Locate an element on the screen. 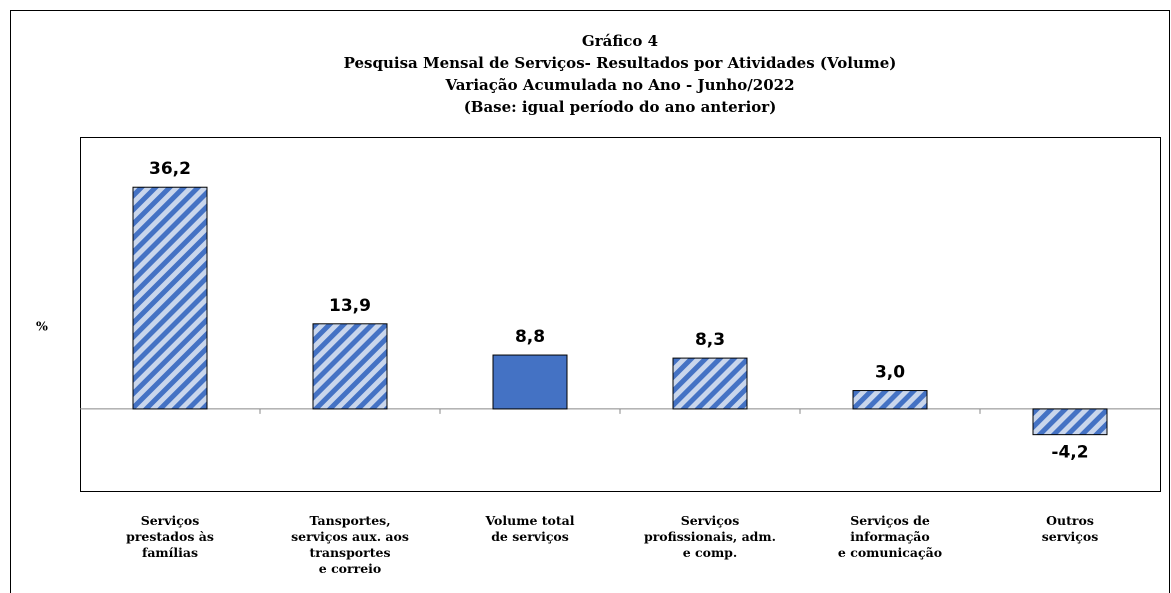 The width and height of the screenshot is (1171, 593). data-label: 36,2 is located at coordinates (170, 169).